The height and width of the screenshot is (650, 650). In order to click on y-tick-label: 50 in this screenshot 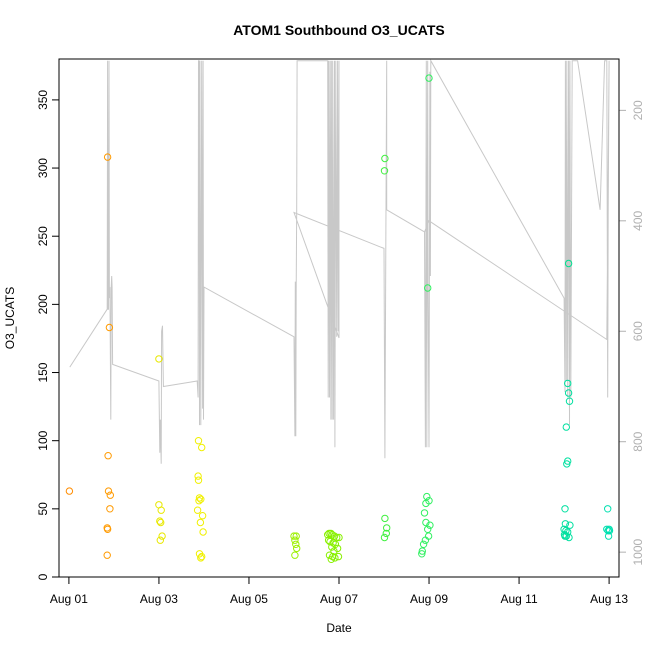, I will do `click(43, 509)`.